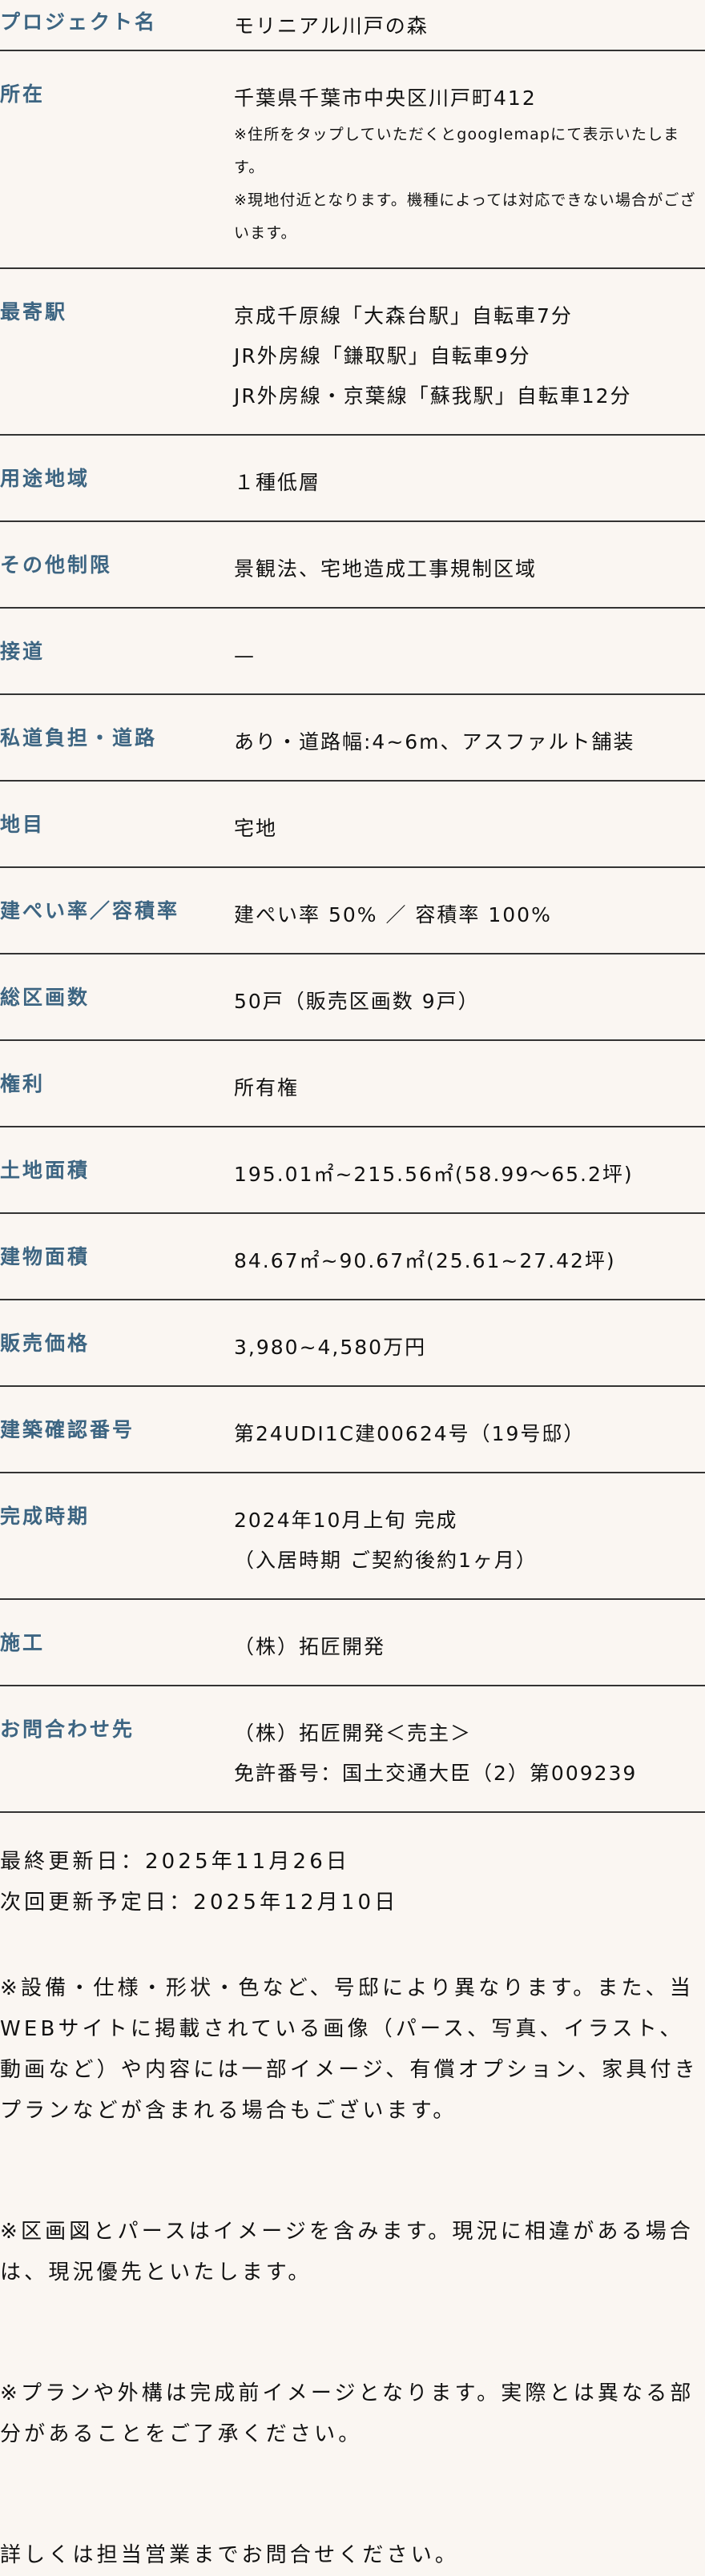 The image size is (705, 2576). Describe the element at coordinates (465, 216) in the screenshot. I see `spec-note: ※現地付近となります。機種によっては対応できない場合がございます。` at that location.